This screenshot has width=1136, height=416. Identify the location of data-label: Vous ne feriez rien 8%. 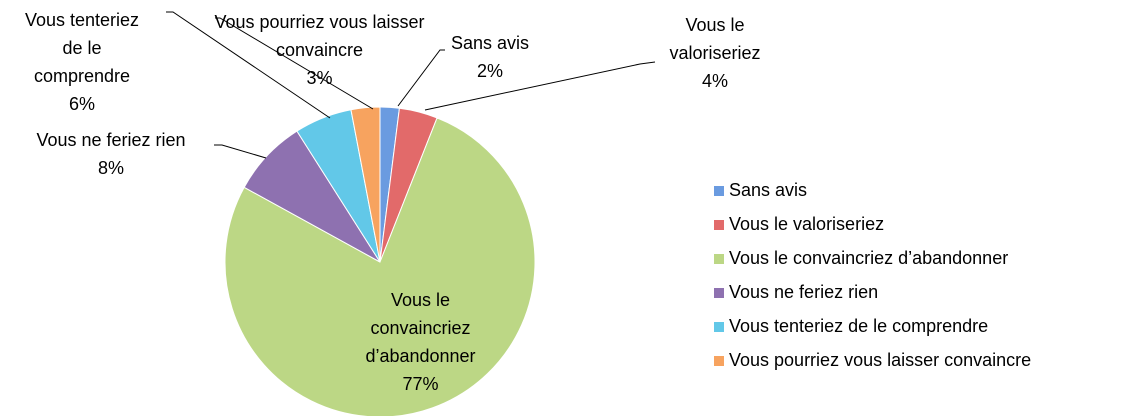
(111, 154).